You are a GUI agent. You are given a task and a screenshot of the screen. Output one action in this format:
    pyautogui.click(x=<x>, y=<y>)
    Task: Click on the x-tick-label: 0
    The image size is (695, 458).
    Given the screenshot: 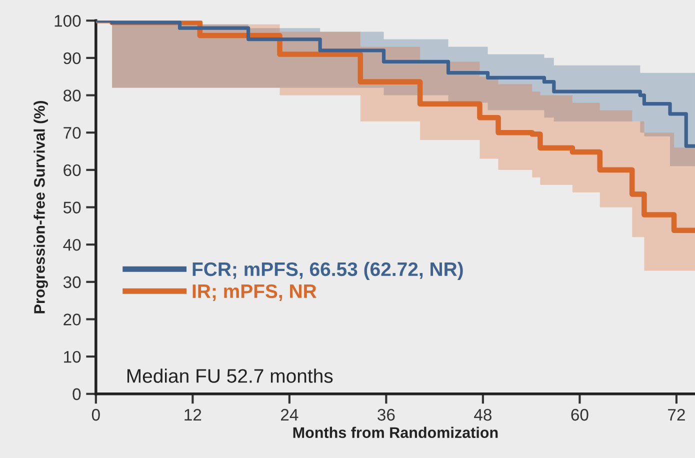 What is the action you would take?
    pyautogui.click(x=96, y=414)
    